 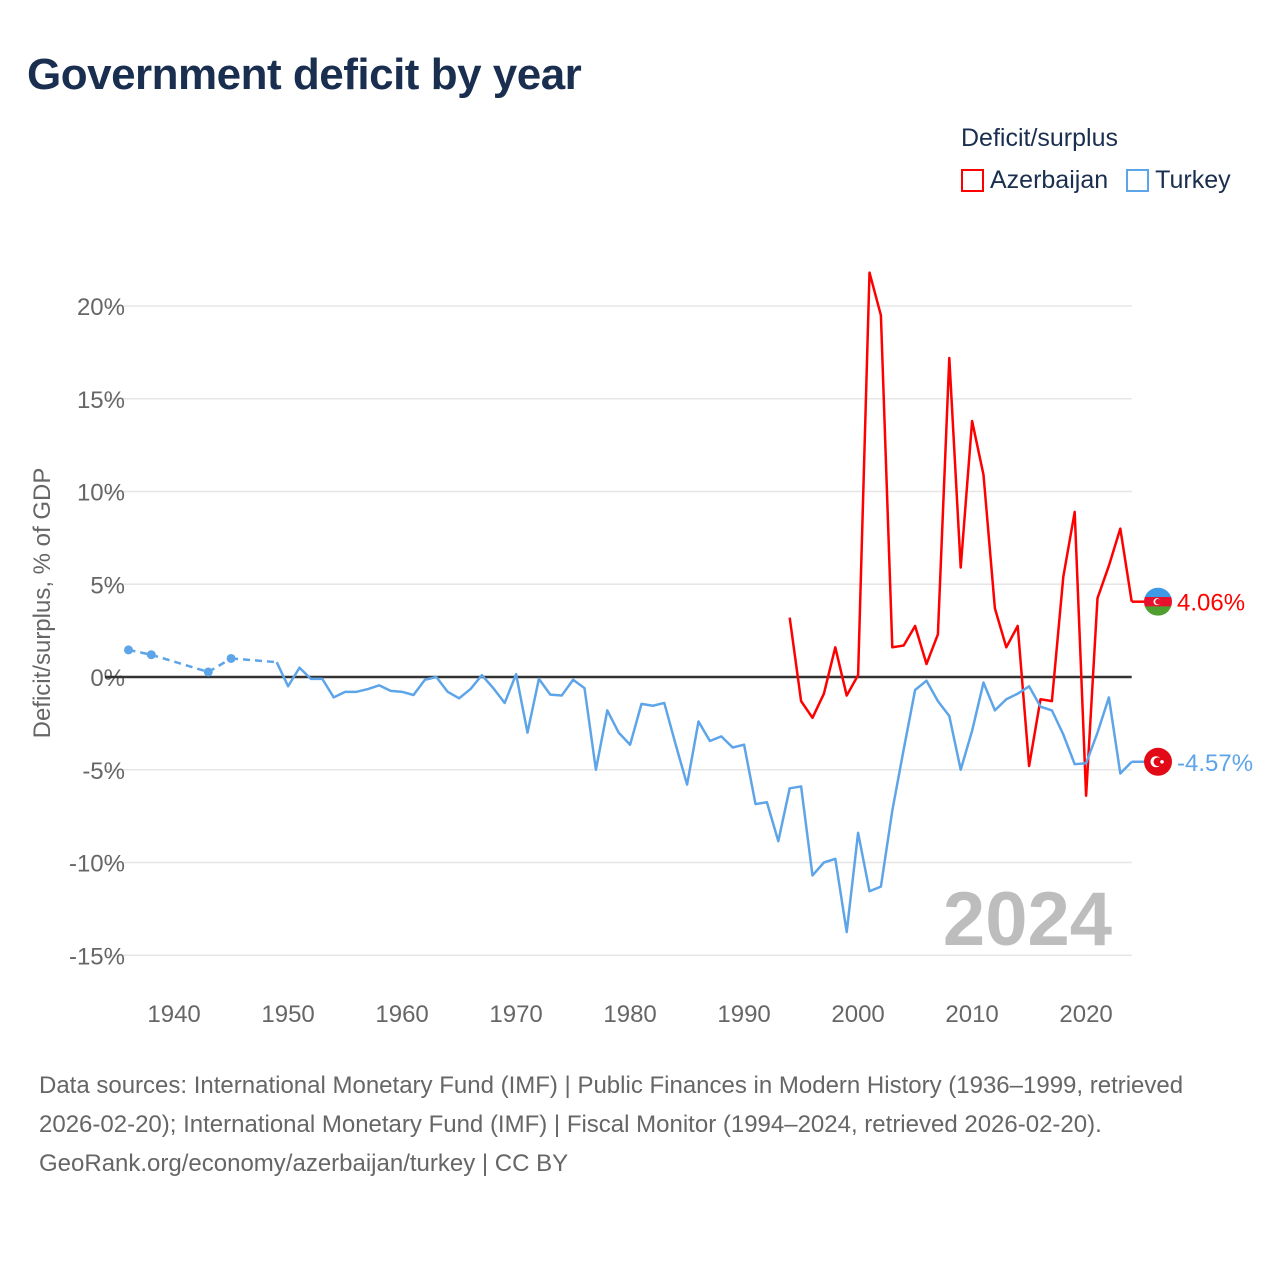 I want to click on legend: Azerbaijan Turkey, so click(x=1096, y=180).